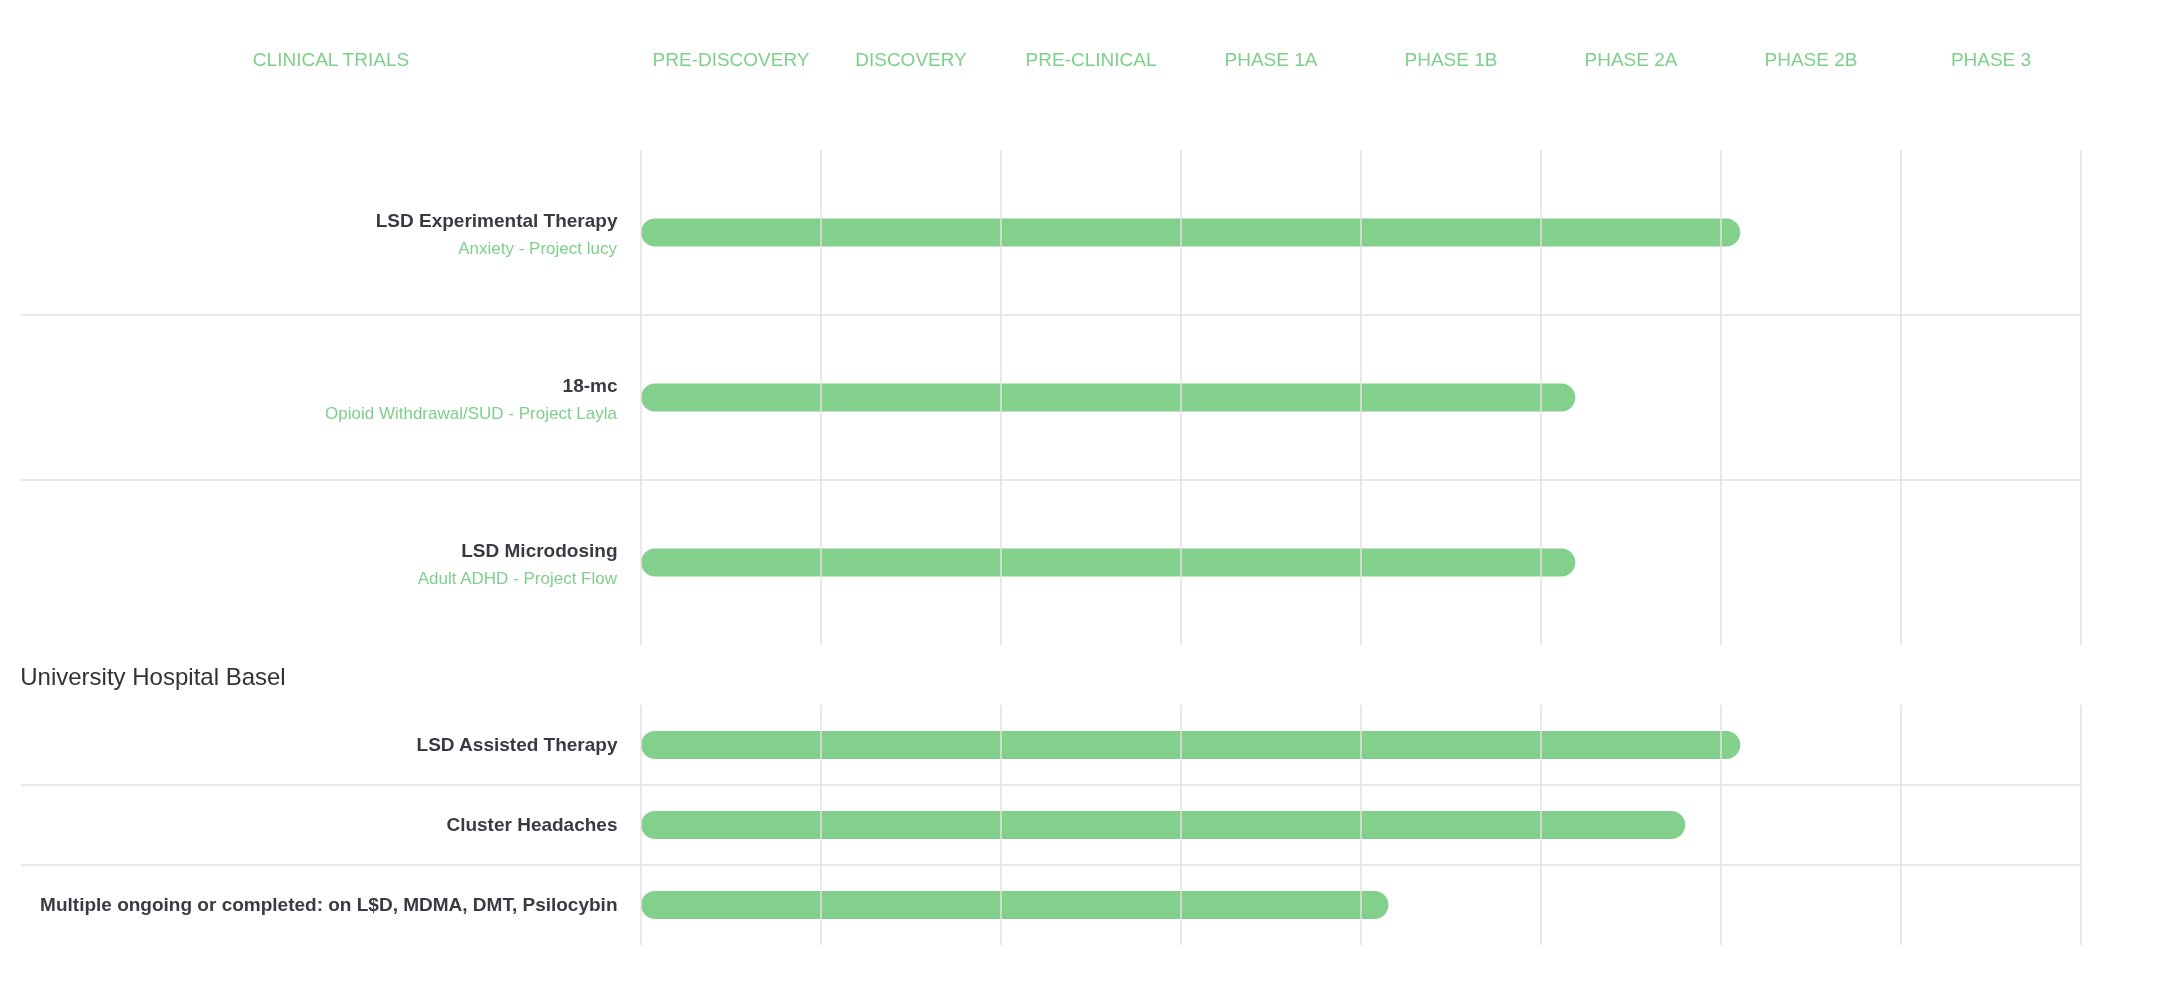  Describe the element at coordinates (538, 248) in the screenshot. I see `text: Anxiety - Project lucy` at that location.